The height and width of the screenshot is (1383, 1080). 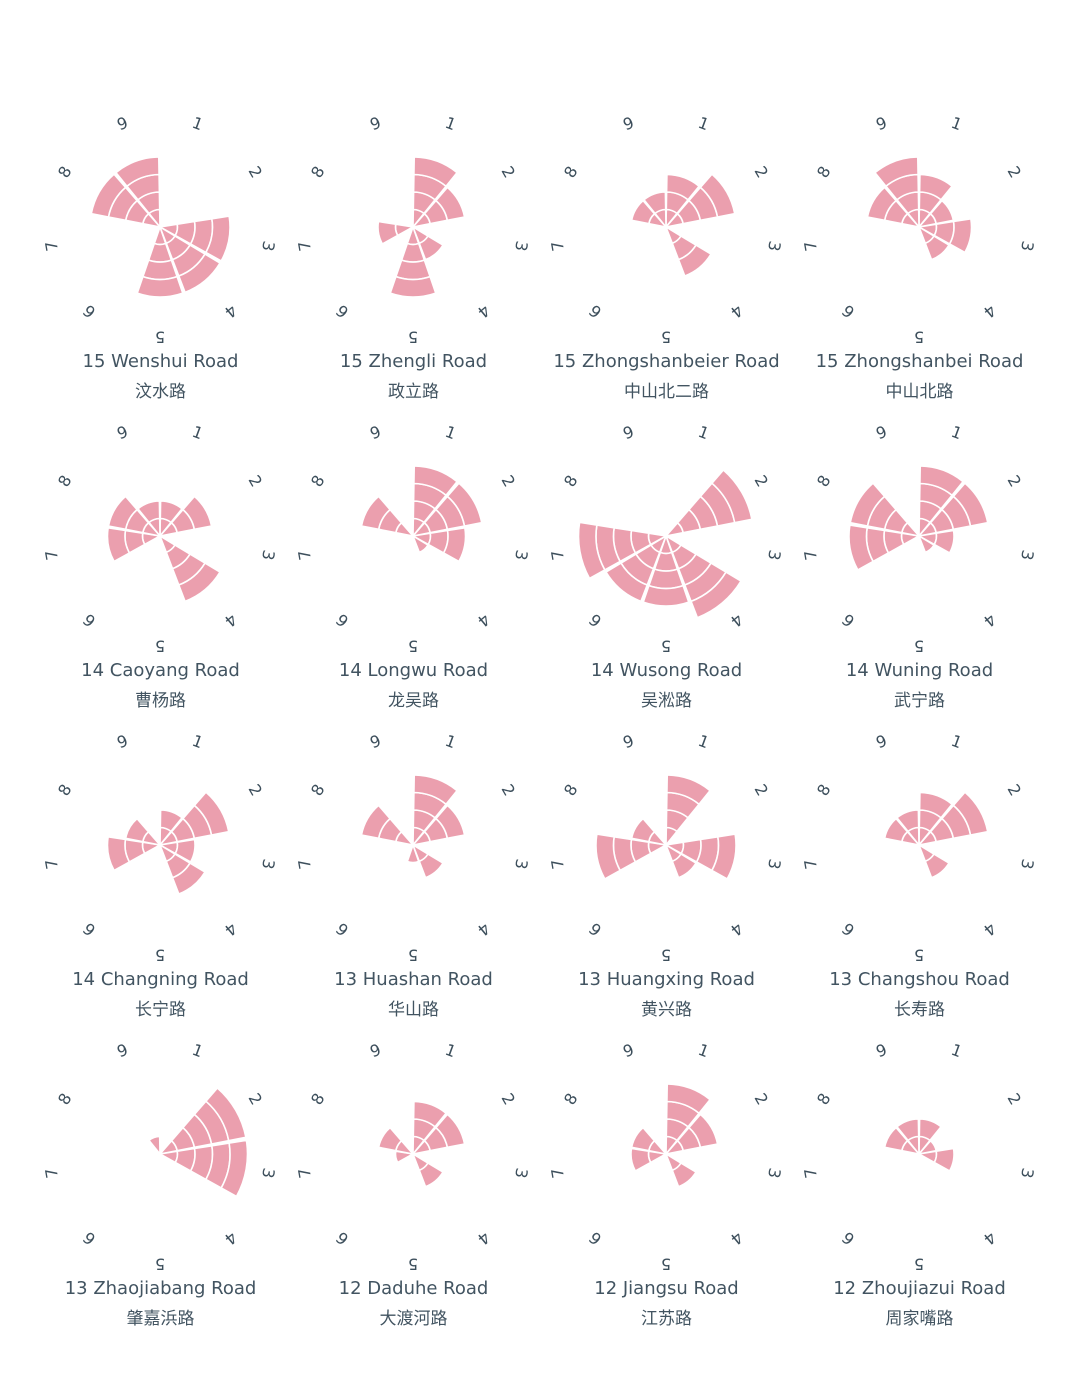 I want to click on rose-chart: 1 2 3 4 5 6 7 8 9 12 Zhoujiazui Road 周家嘴路, so click(x=919, y=1186).